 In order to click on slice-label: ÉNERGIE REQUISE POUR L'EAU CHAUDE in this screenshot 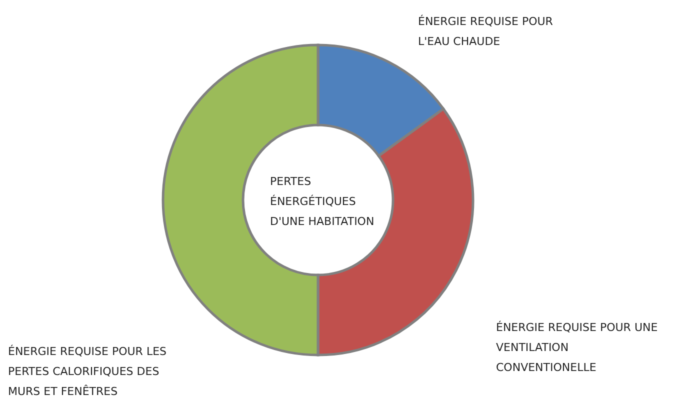, I will do `click(486, 31)`.